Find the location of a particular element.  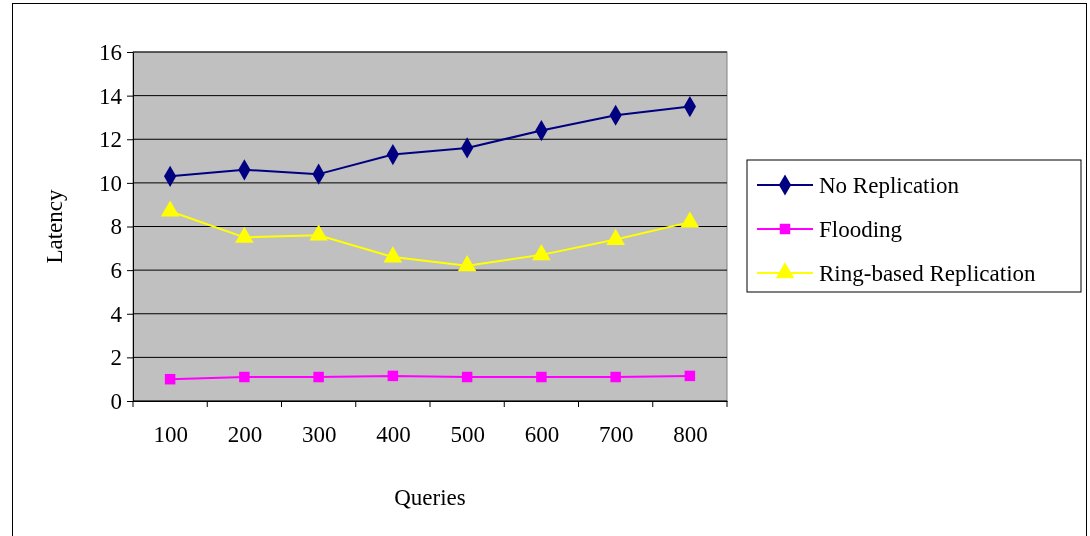

y-tick-label: 8 is located at coordinates (116, 227).